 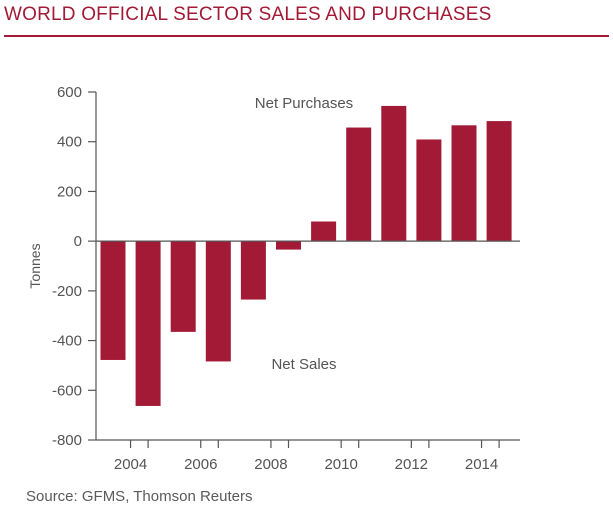 I want to click on annotation-net-purchases: Net Purchases, so click(x=304, y=103).